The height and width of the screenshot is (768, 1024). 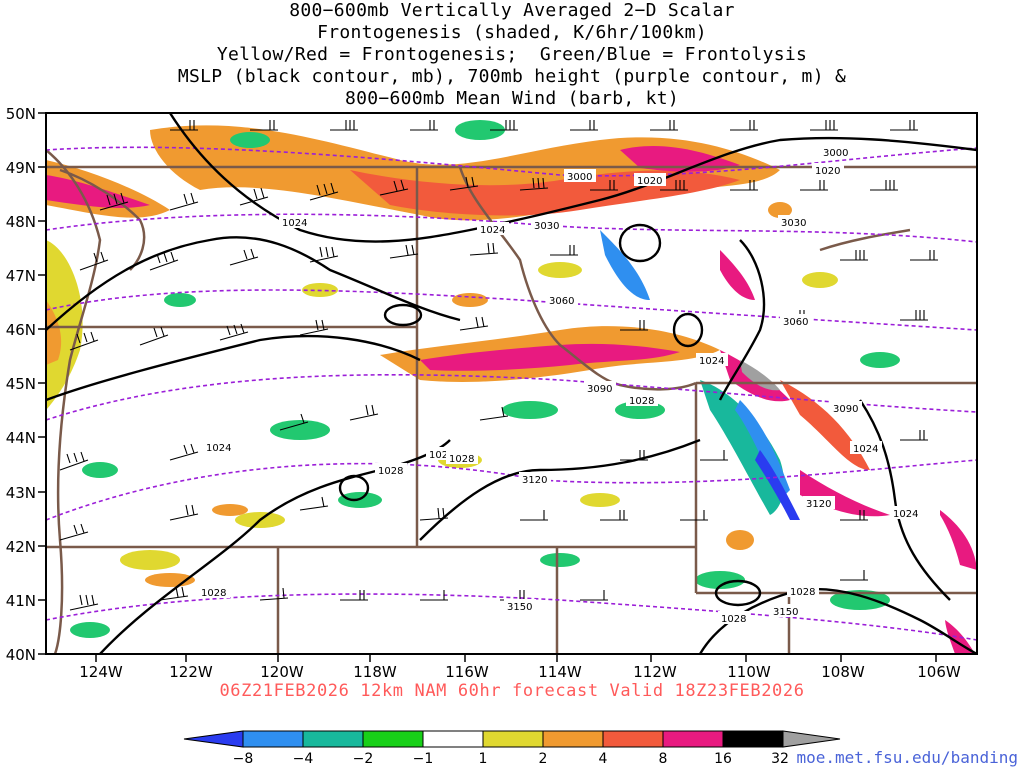 What do you see at coordinates (939, 672) in the screenshot?
I see `lon-label: 106W` at bounding box center [939, 672].